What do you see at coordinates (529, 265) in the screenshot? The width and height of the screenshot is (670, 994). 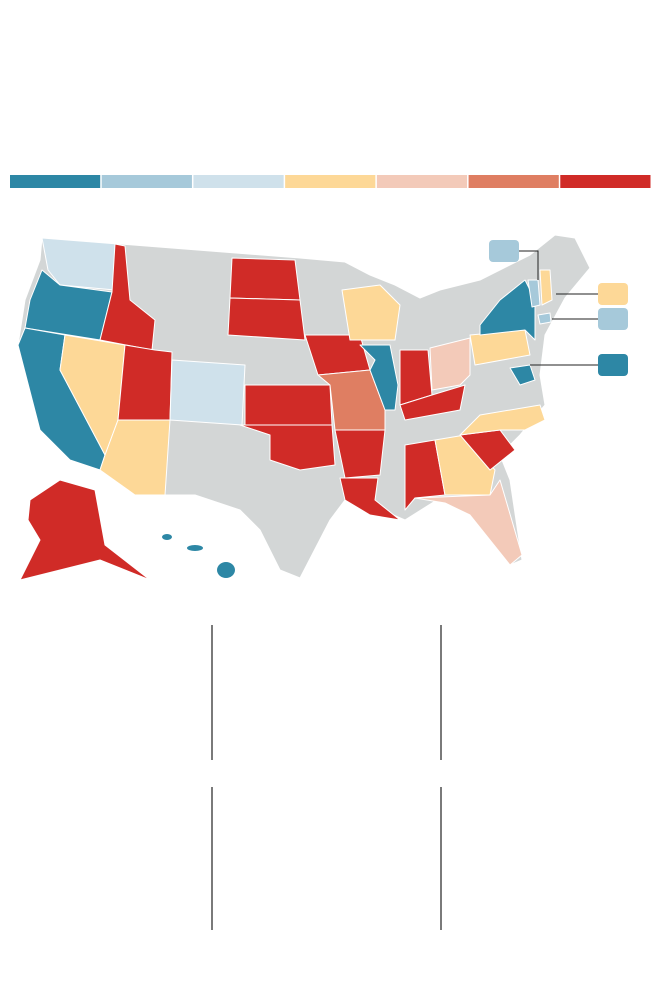 I see `leader-line` at bounding box center [529, 265].